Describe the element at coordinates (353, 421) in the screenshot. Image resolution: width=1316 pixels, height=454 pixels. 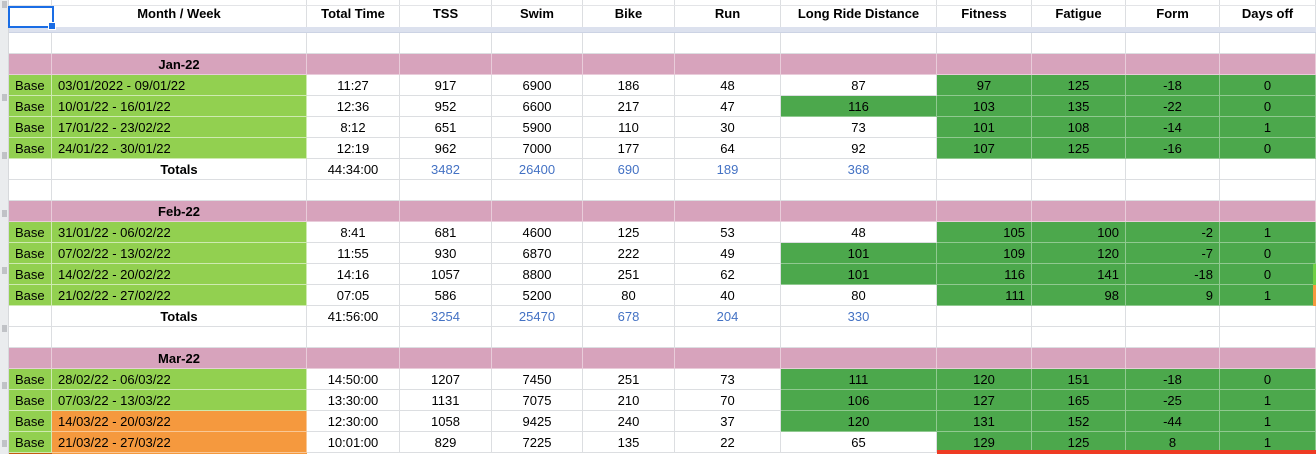
I see `cell-total_time: 12:30:00` at that location.